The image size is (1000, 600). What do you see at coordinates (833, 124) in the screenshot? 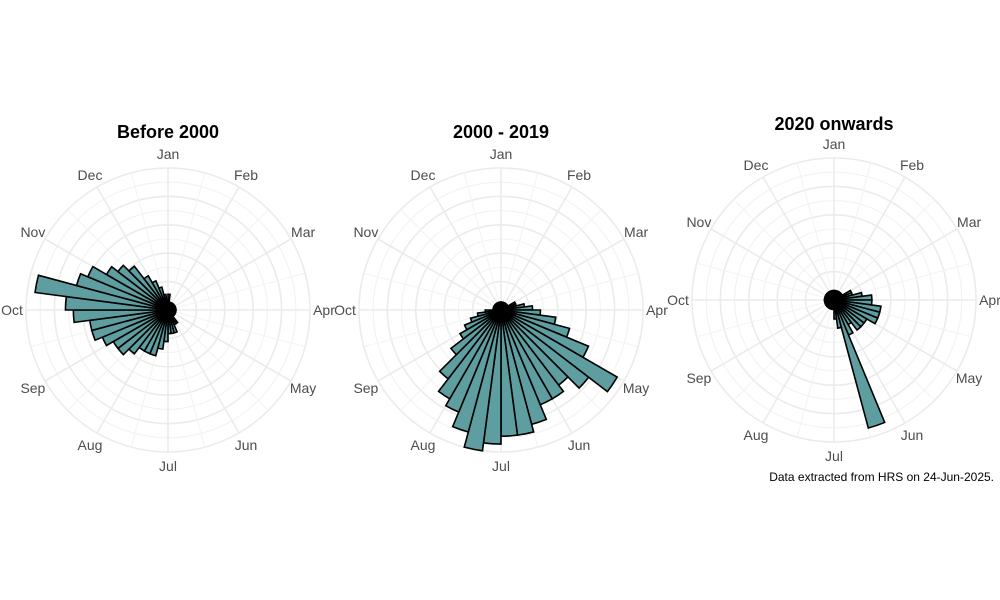
I see `panel-title: 2020 onwards` at bounding box center [833, 124].